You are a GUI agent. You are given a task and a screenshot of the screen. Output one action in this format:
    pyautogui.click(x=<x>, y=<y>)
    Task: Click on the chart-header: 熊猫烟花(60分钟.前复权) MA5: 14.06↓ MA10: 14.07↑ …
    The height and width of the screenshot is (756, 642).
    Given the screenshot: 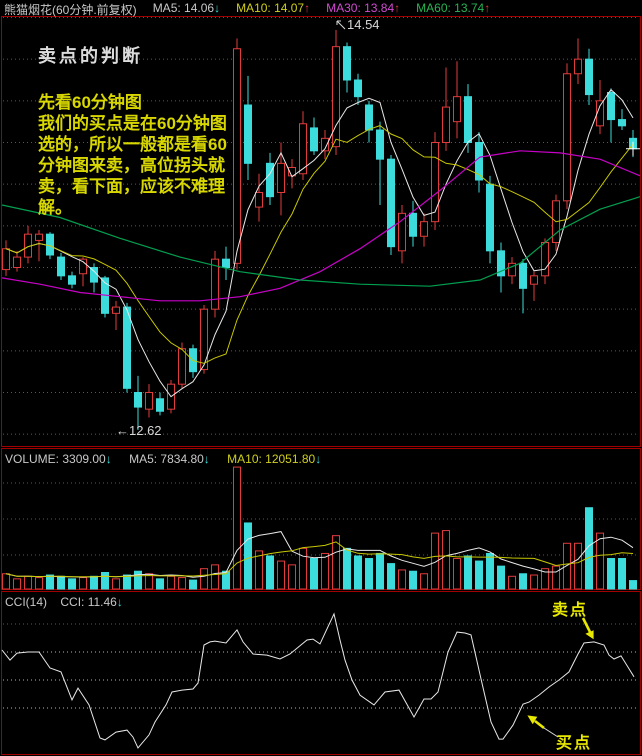 What is the action you would take?
    pyautogui.click(x=255, y=9)
    